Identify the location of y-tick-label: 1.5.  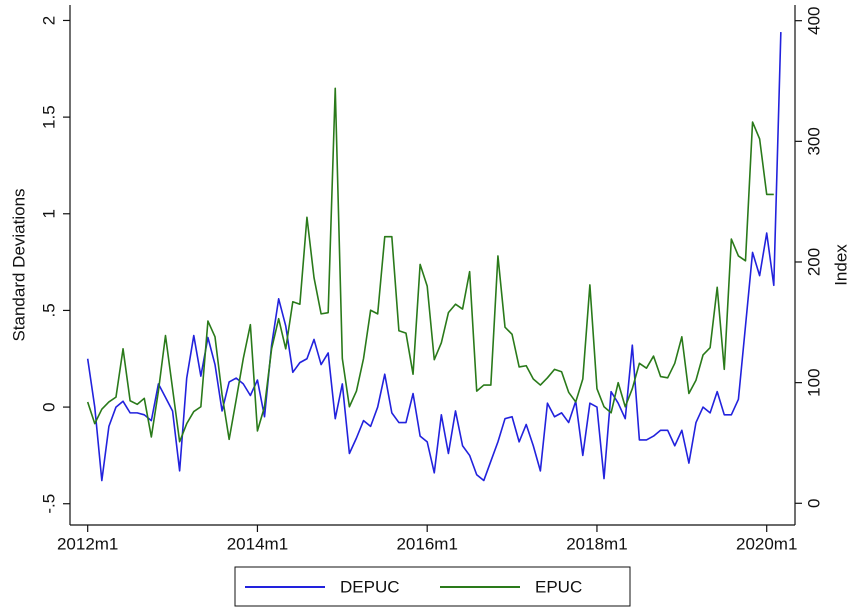
(48, 117).